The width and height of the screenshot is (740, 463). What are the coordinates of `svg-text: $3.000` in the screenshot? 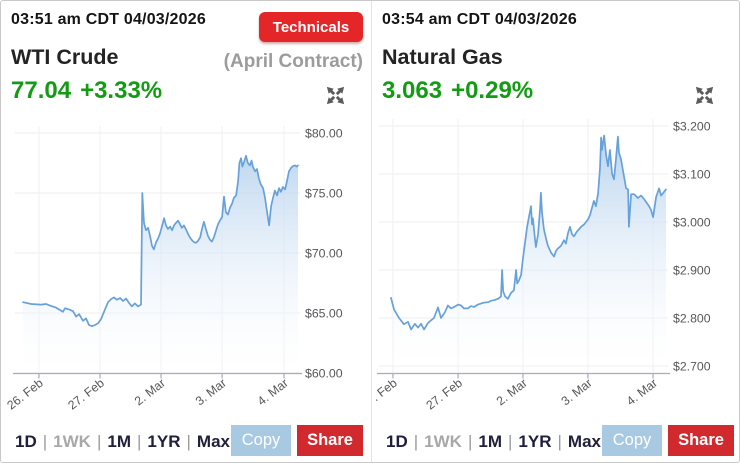 It's located at (692, 222).